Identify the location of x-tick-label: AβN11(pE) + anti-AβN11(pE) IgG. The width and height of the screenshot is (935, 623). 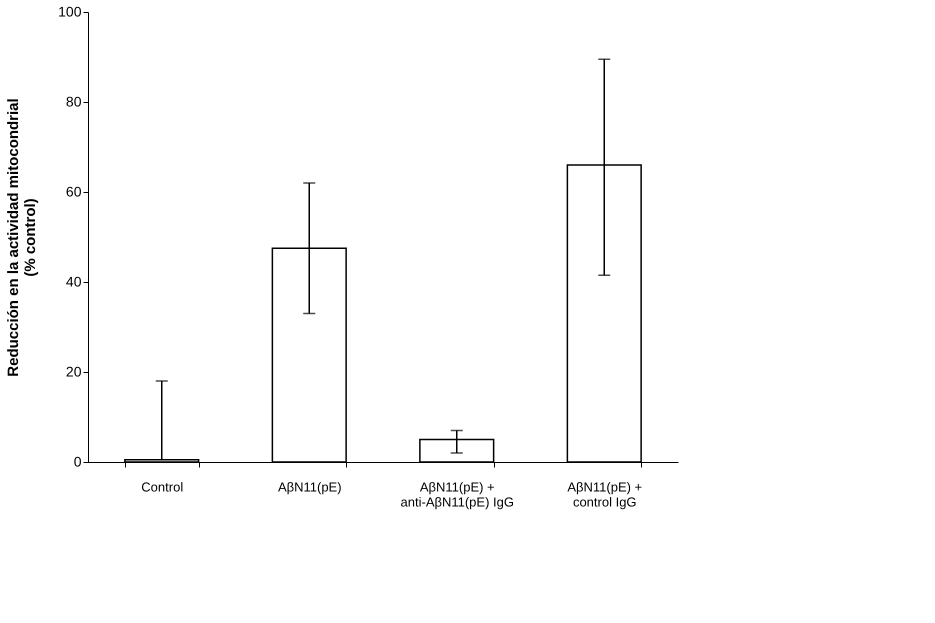
(457, 495).